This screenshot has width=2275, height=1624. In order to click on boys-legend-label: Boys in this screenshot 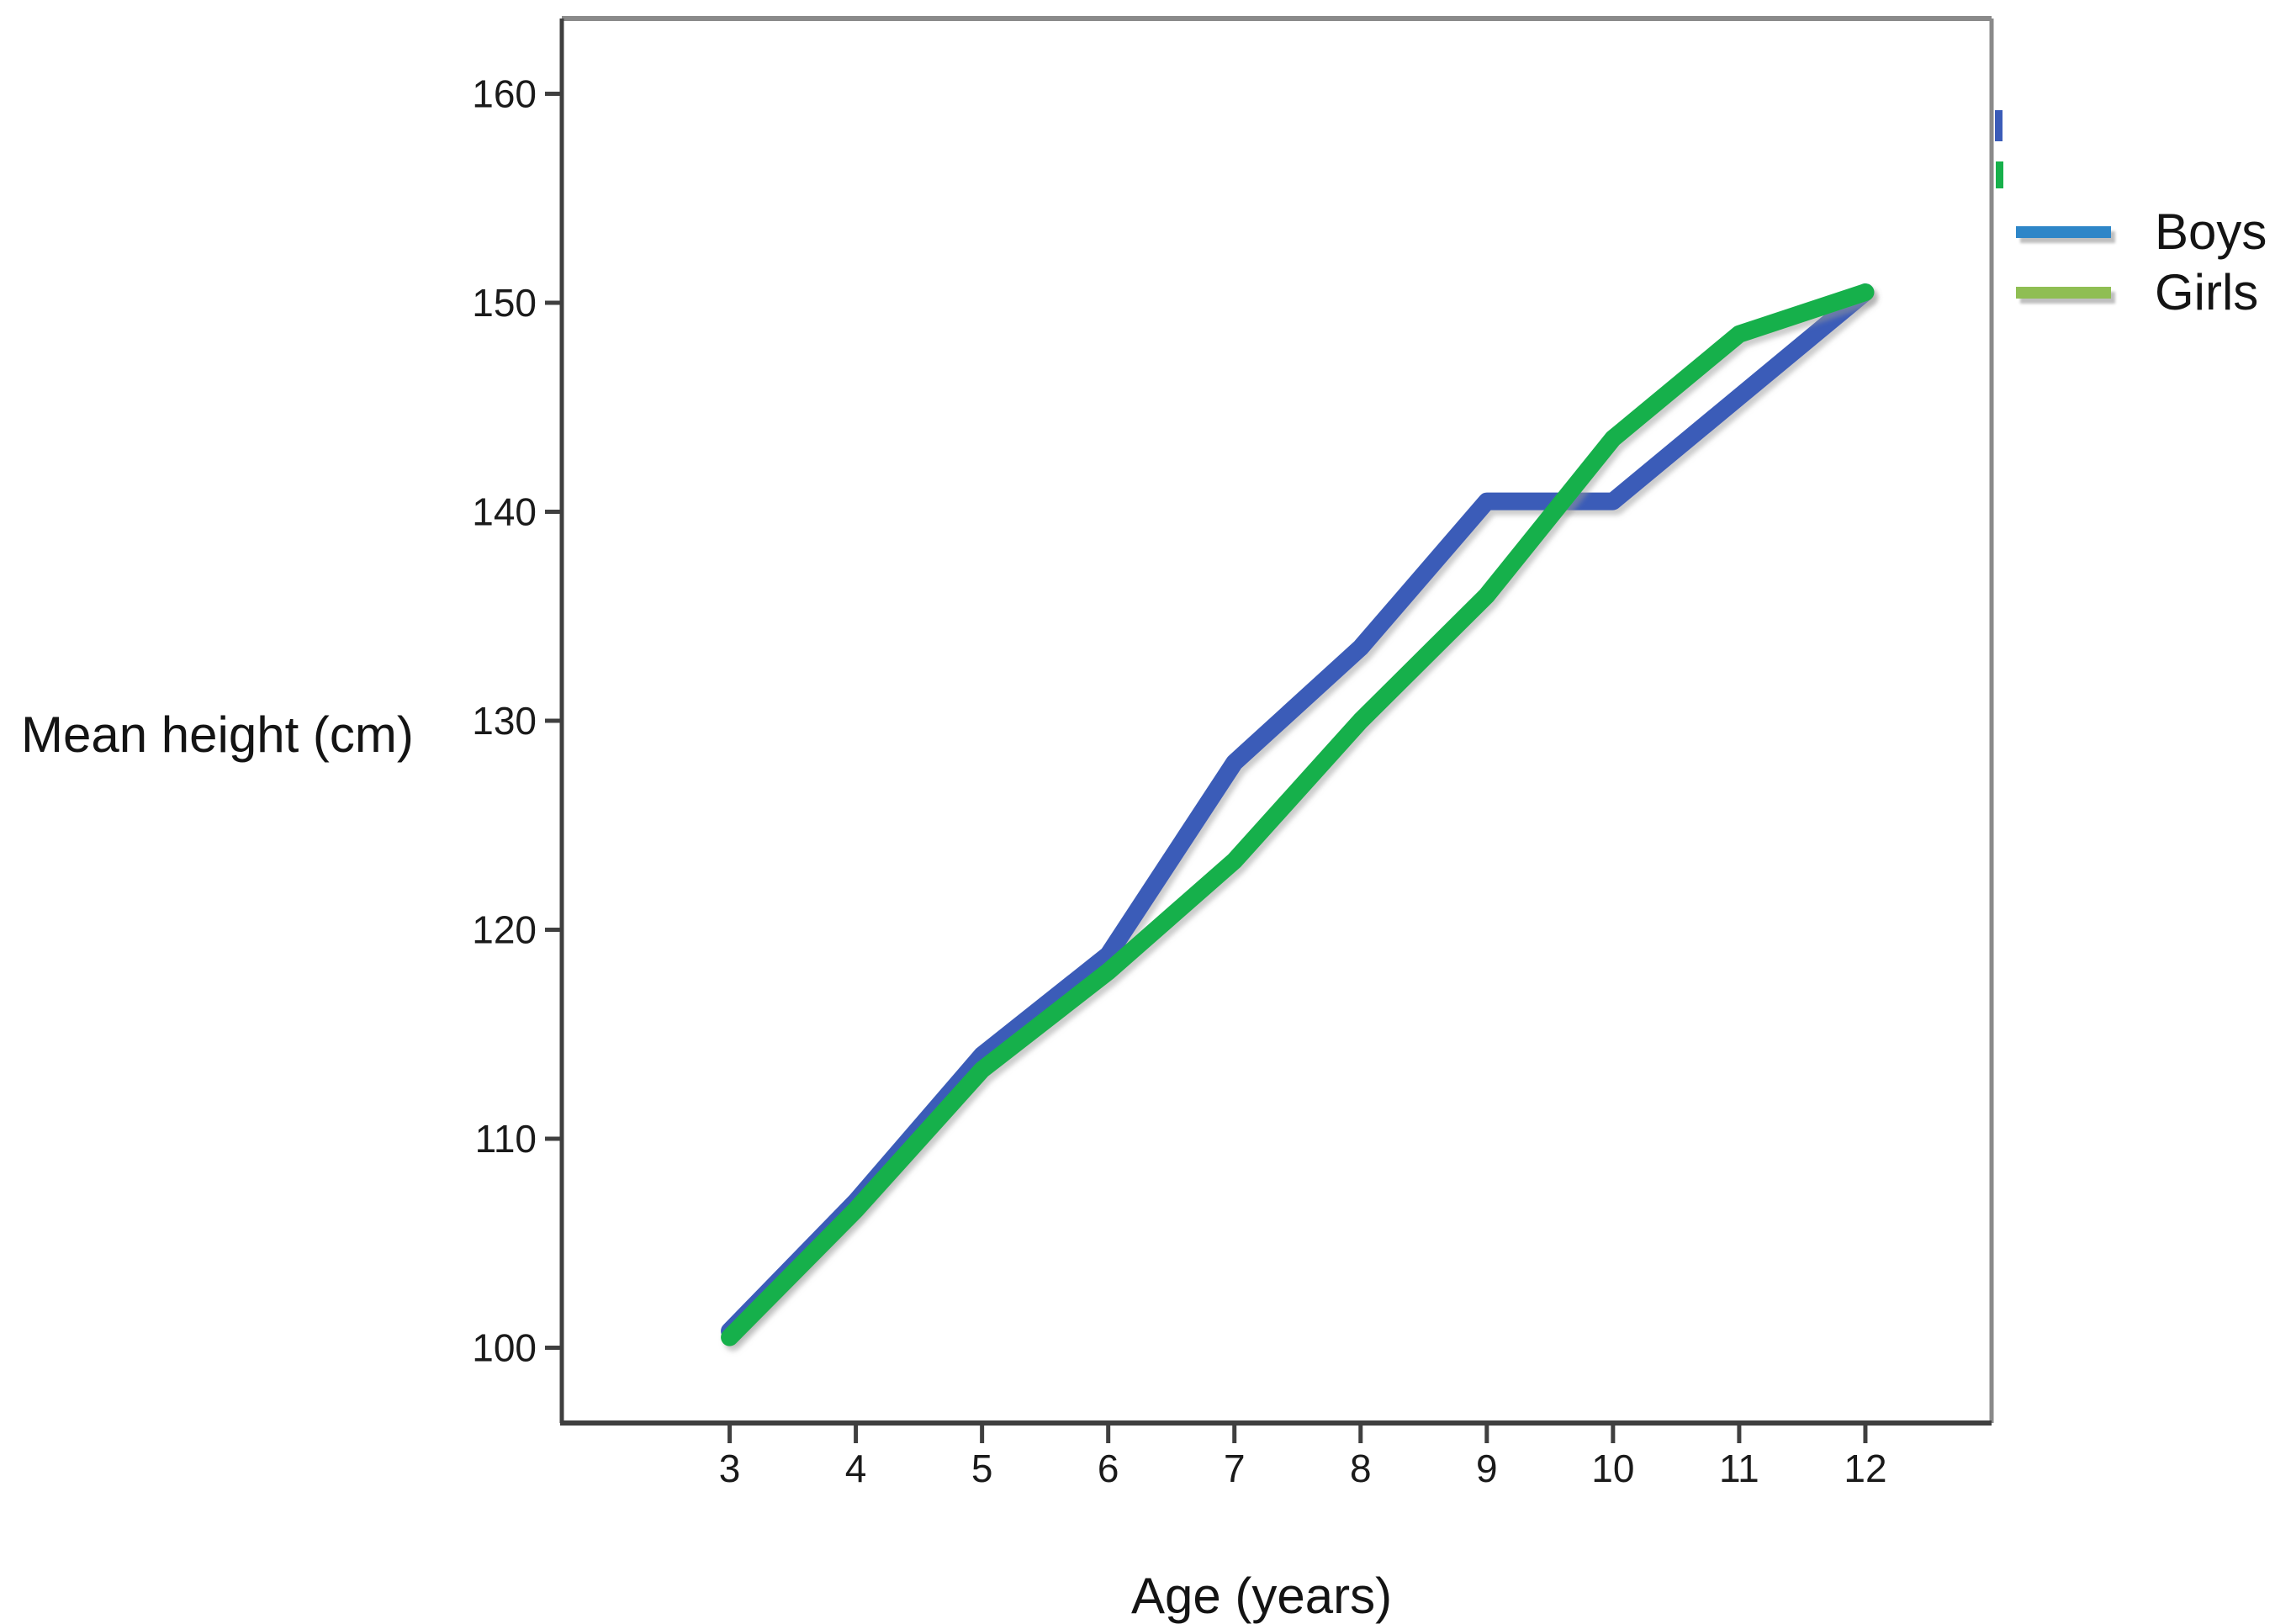, I will do `click(2211, 232)`.